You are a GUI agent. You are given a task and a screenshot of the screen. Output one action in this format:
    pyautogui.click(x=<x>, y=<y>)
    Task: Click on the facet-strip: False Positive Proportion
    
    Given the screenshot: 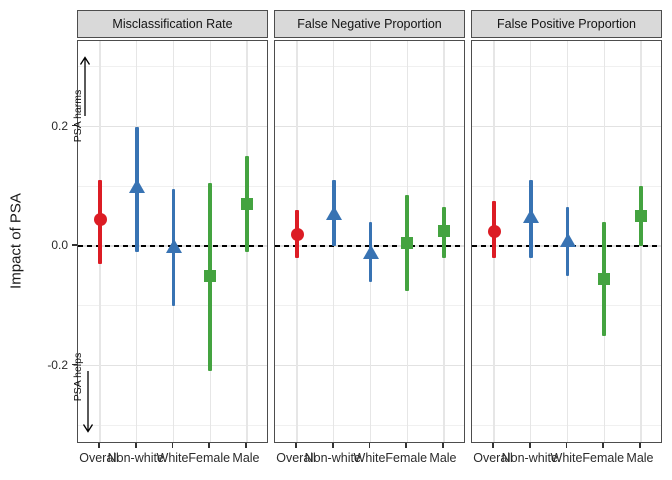 What is the action you would take?
    pyautogui.click(x=566, y=24)
    